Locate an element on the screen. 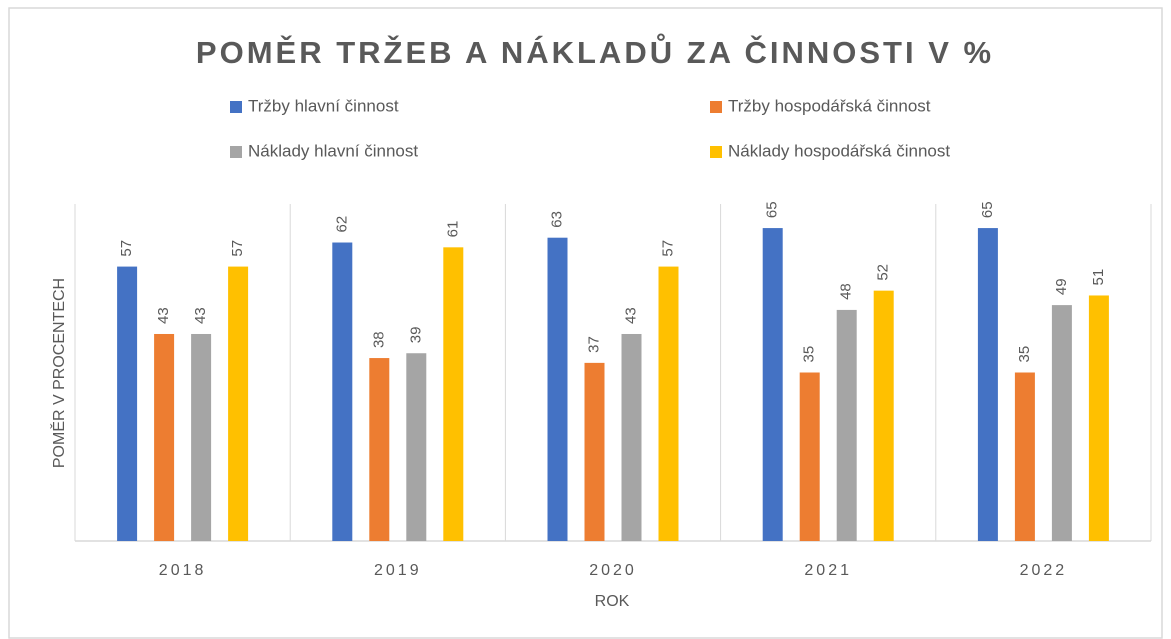 Image resolution: width=1171 pixels, height=639 pixels. y-axis-label: POMĚR V PROCENTECH is located at coordinates (58, 373).